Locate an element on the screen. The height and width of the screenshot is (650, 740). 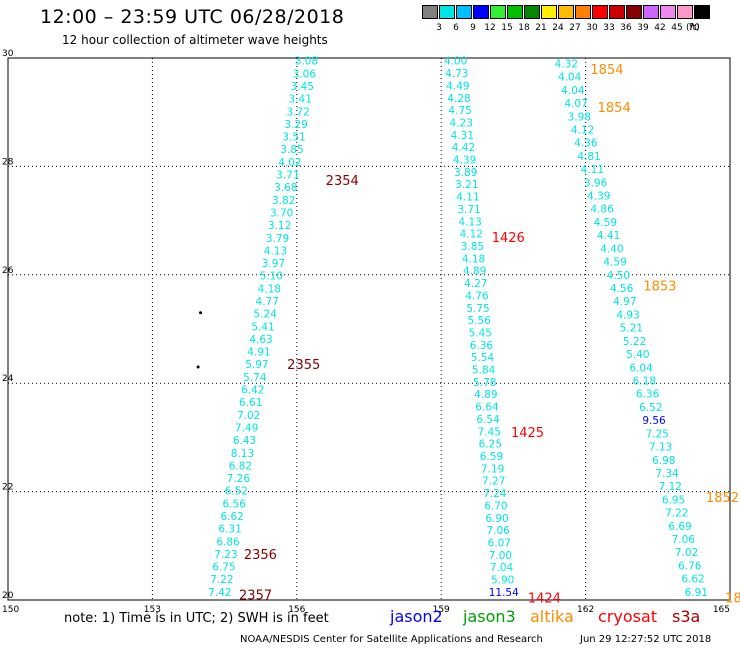
wave-height-value: 6.56 is located at coordinates (235, 504).